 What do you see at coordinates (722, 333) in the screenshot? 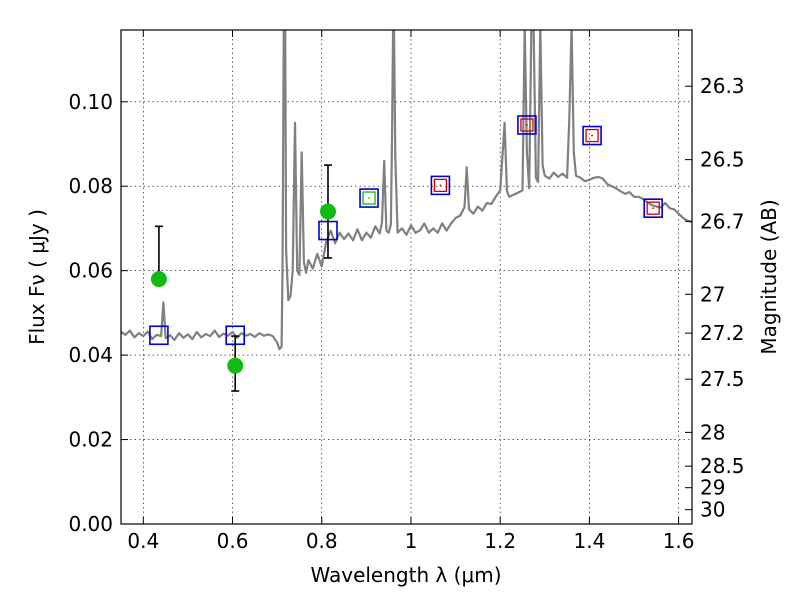
I see `y-right-tick-label: 27.2` at bounding box center [722, 333].